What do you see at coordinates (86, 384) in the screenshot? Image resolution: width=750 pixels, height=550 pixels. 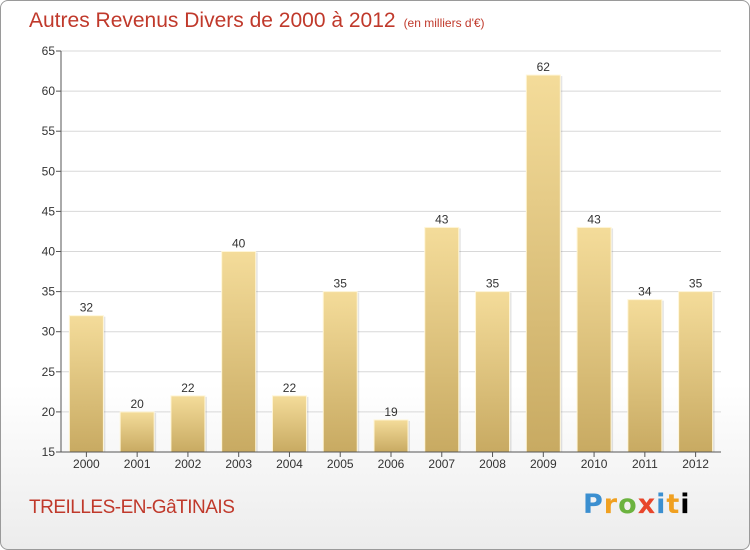 I see `bar-2000` at bounding box center [86, 384].